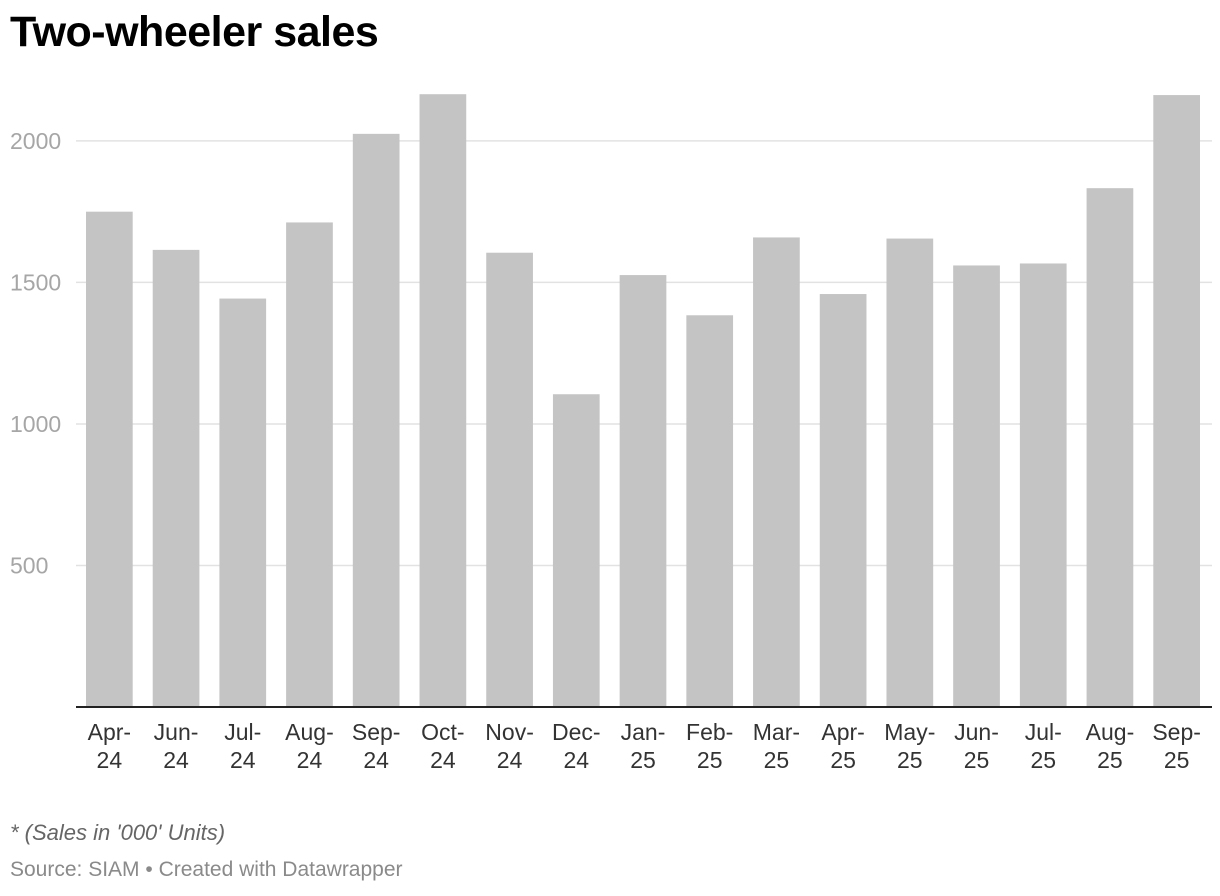 The width and height of the screenshot is (1220, 896). What do you see at coordinates (29, 565) in the screenshot?
I see `y-tick-label: 500` at bounding box center [29, 565].